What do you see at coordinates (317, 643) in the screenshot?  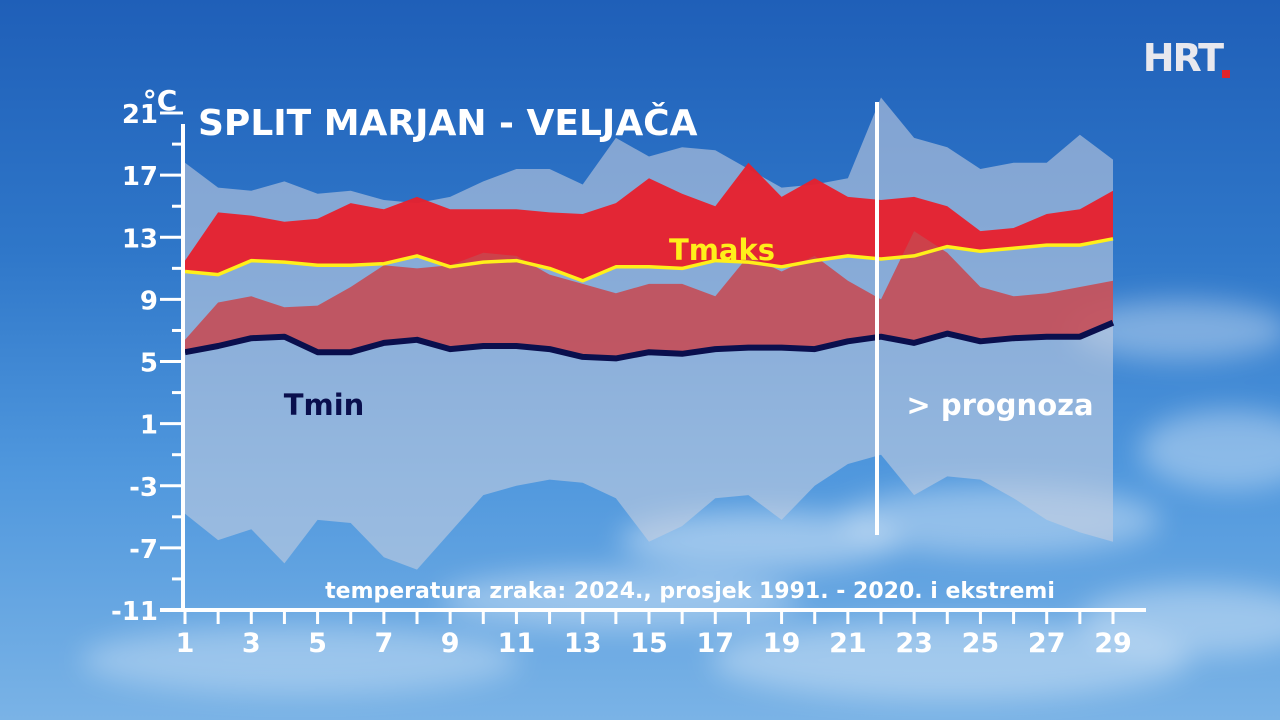 I see `x-tick-label: 5` at bounding box center [317, 643].